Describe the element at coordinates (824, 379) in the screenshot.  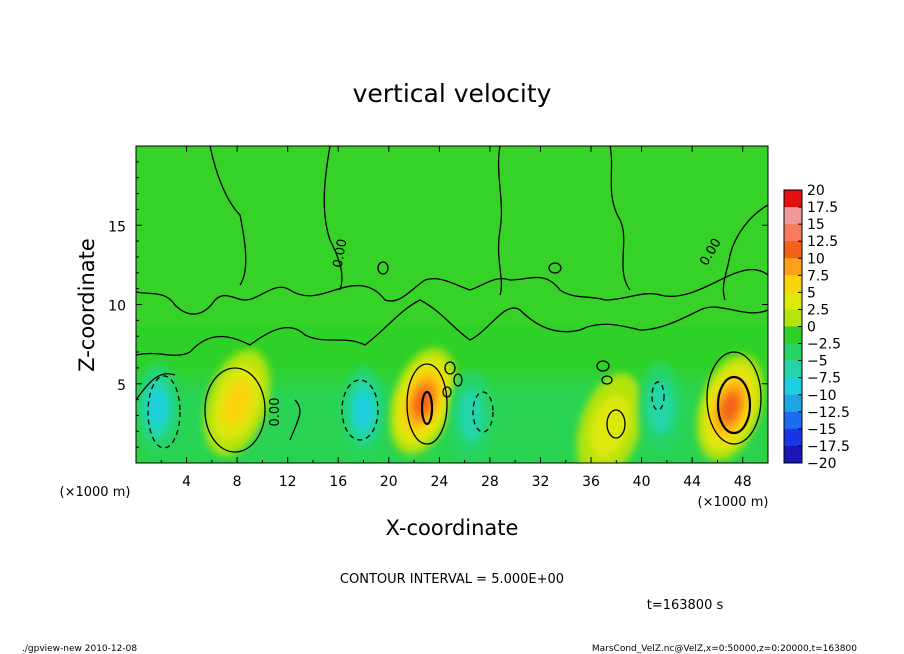
I see `colorbar-label-11: −7.5` at that location.